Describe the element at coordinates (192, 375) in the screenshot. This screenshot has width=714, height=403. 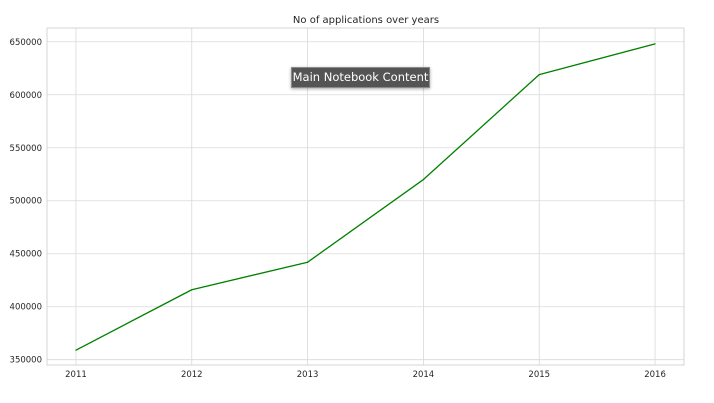
I see `x-tick-label: 2012` at that location.